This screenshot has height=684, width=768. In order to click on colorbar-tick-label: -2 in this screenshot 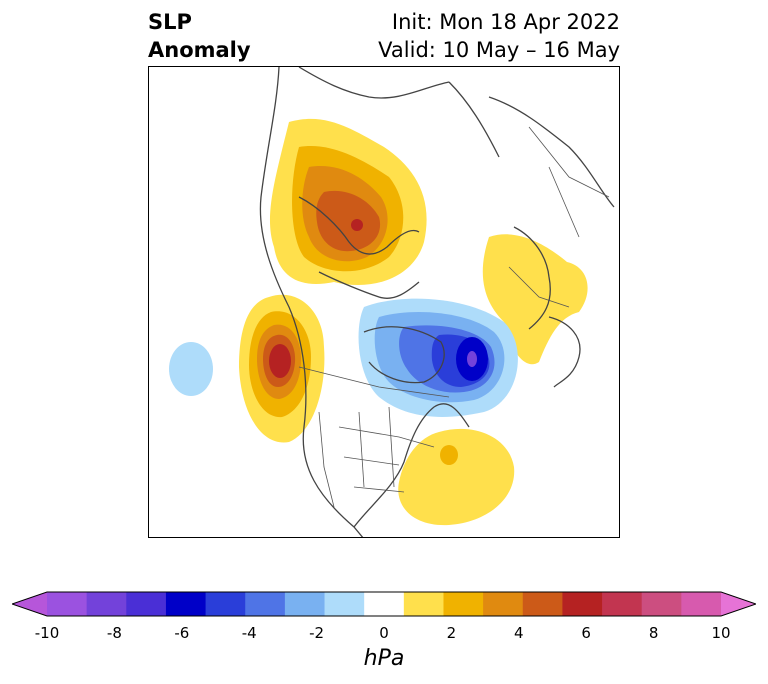, I will do `click(317, 633)`.